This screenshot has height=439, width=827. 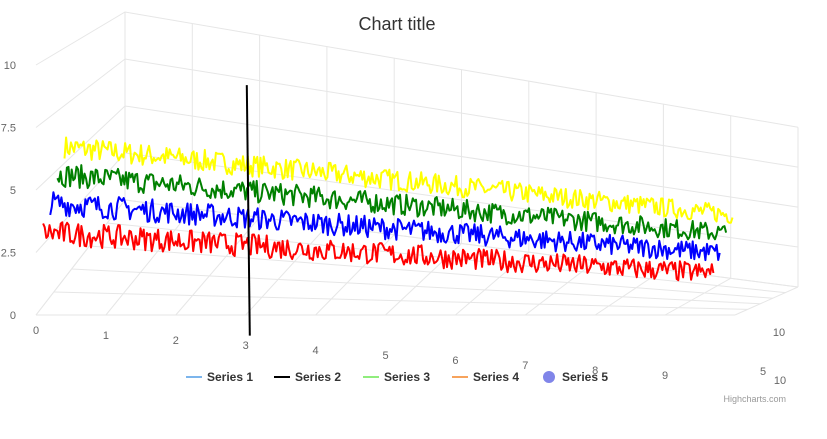 What do you see at coordinates (13, 191) in the screenshot?
I see `y-tick-label: 5` at bounding box center [13, 191].